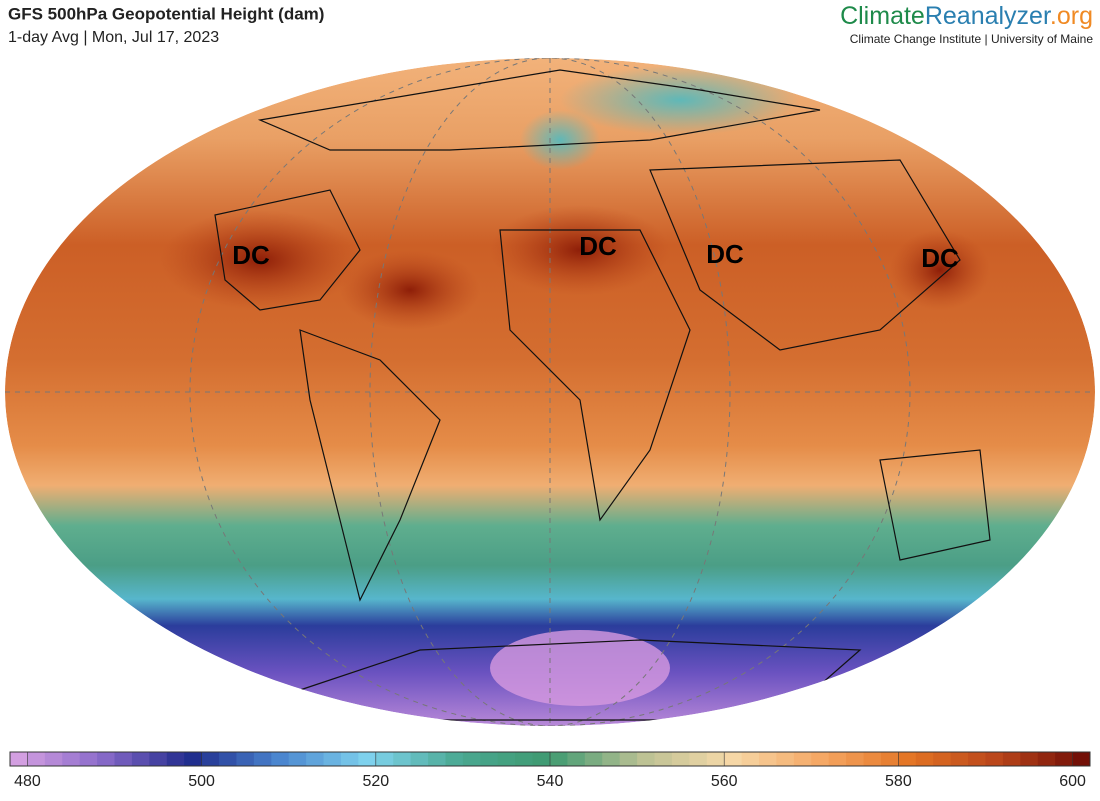  I want to click on brand: ClimateReanalyzer.org, so click(966, 16).